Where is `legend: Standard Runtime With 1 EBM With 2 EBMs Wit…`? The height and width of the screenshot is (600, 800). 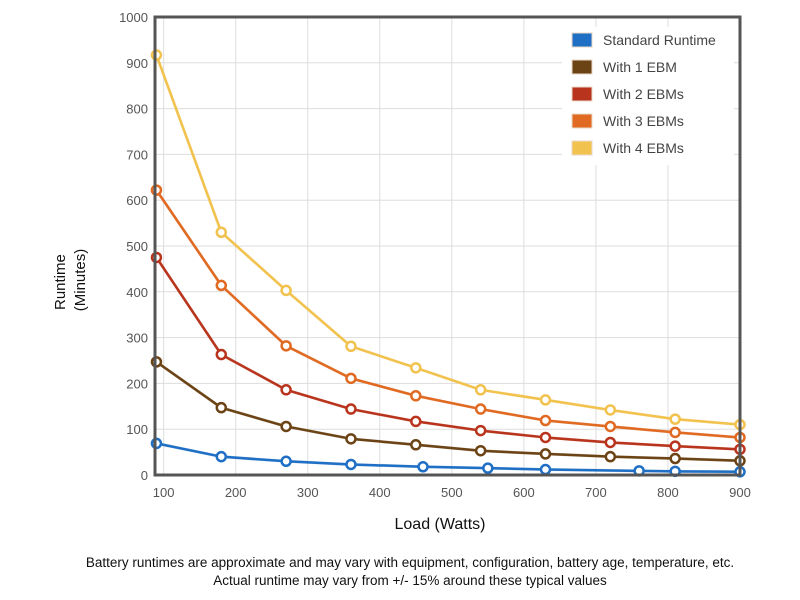 legend: Standard Runtime With 1 EBM With 2 EBMs Wit… is located at coordinates (648, 96).